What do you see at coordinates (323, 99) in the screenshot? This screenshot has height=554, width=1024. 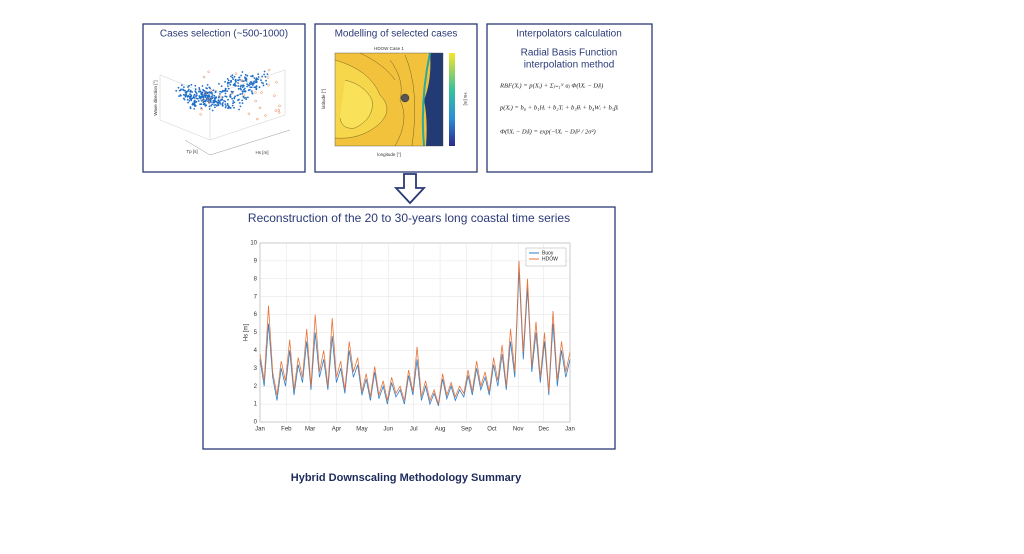 I see `axis-label: latitude [°]` at bounding box center [323, 99].